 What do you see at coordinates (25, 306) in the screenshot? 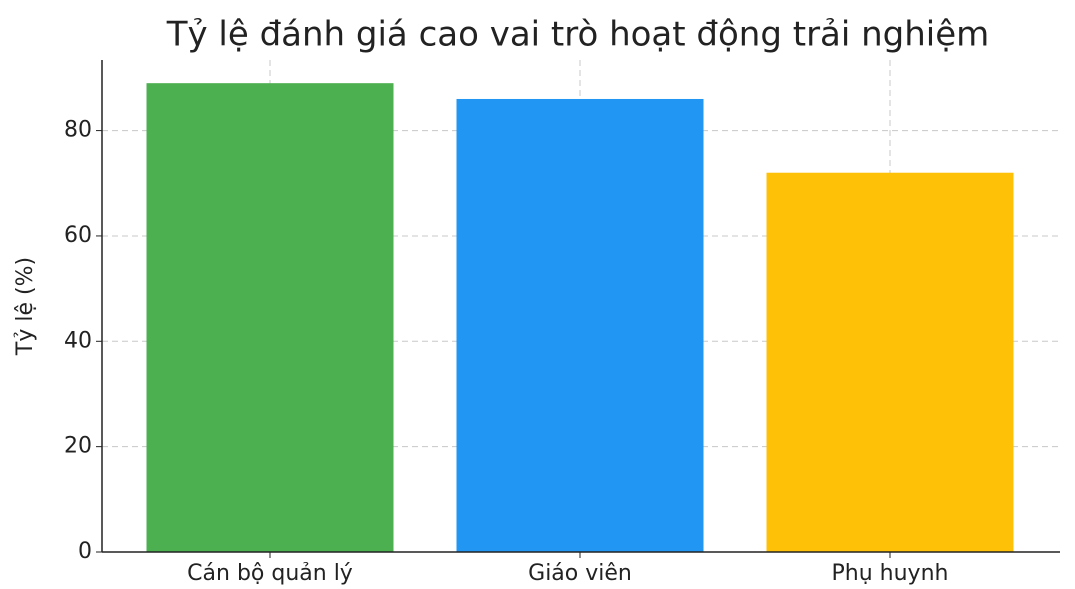
I see `y-axis-label: Tỷ lệ (%)` at bounding box center [25, 306].